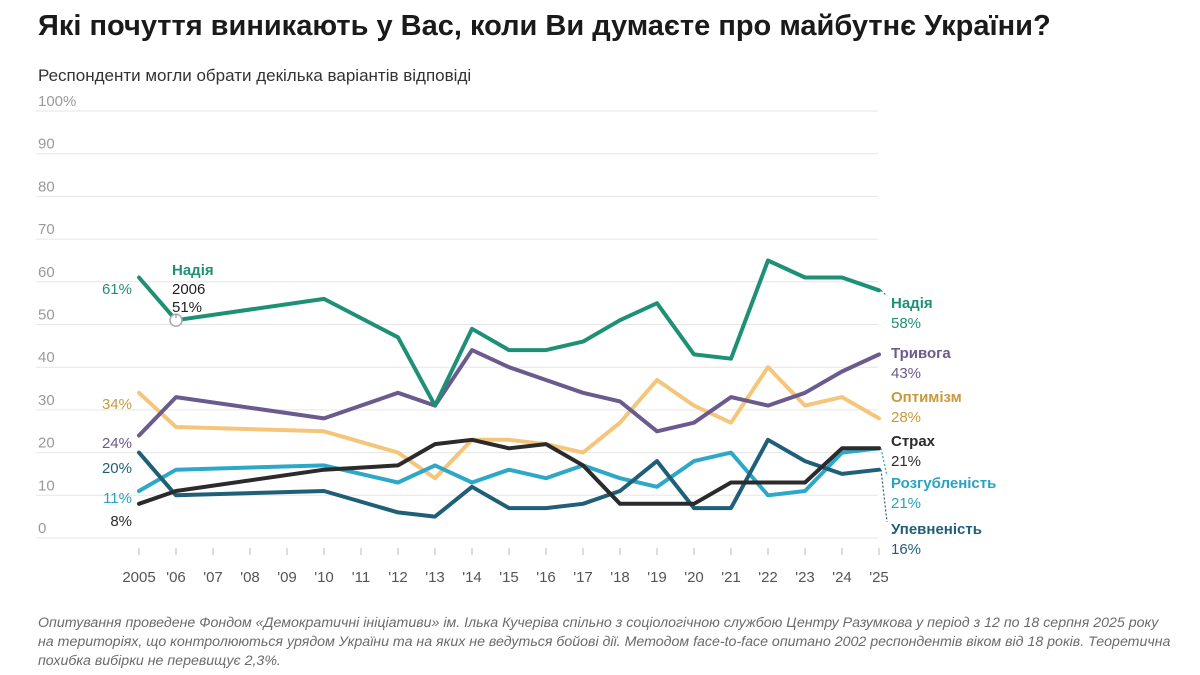  I want to click on start-value-label: 11%, so click(117, 498).